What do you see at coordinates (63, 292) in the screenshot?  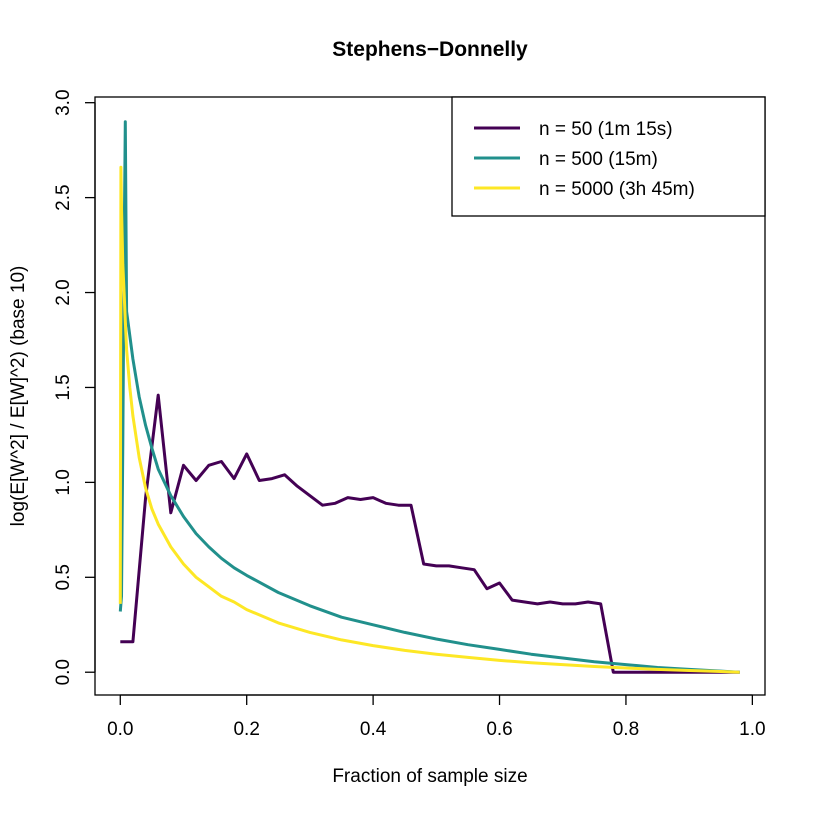 I see `y-tick-label: 2.0` at bounding box center [63, 292].